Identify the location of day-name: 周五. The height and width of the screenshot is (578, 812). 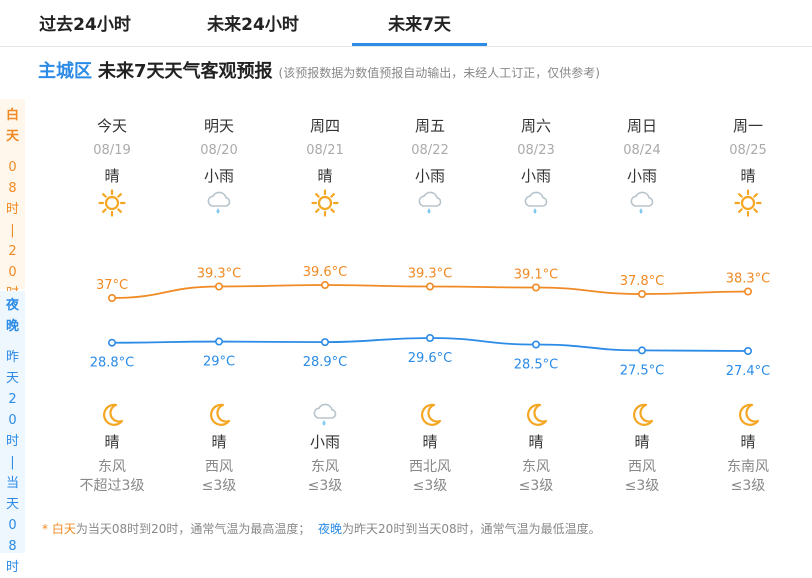
(429, 126).